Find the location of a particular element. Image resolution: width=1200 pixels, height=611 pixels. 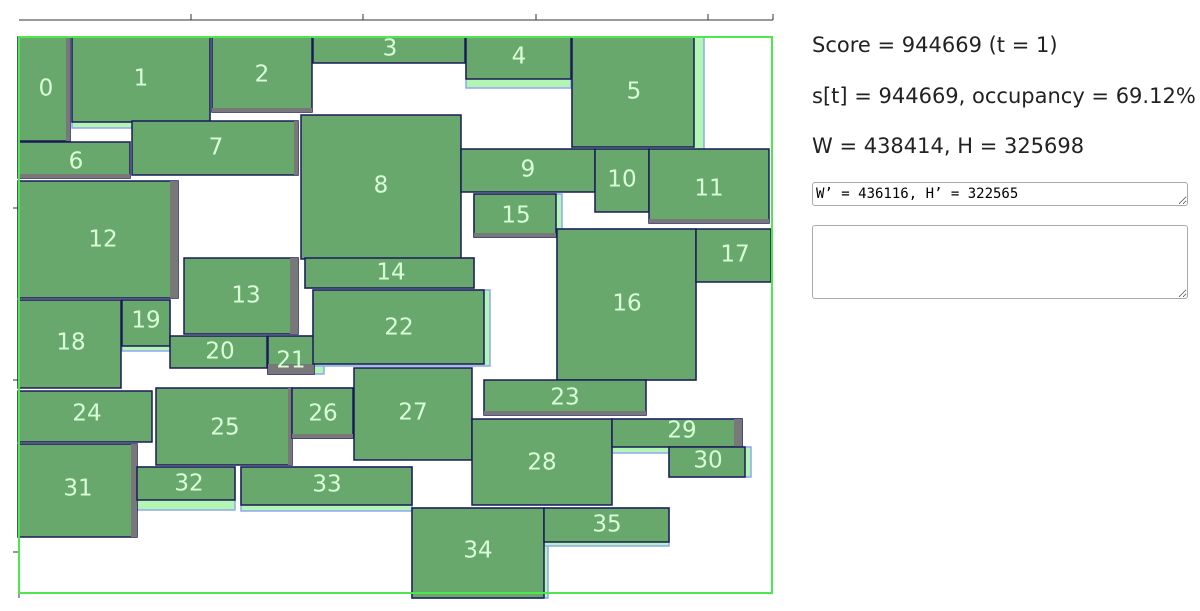

rect-29: 29 is located at coordinates (677, 433).